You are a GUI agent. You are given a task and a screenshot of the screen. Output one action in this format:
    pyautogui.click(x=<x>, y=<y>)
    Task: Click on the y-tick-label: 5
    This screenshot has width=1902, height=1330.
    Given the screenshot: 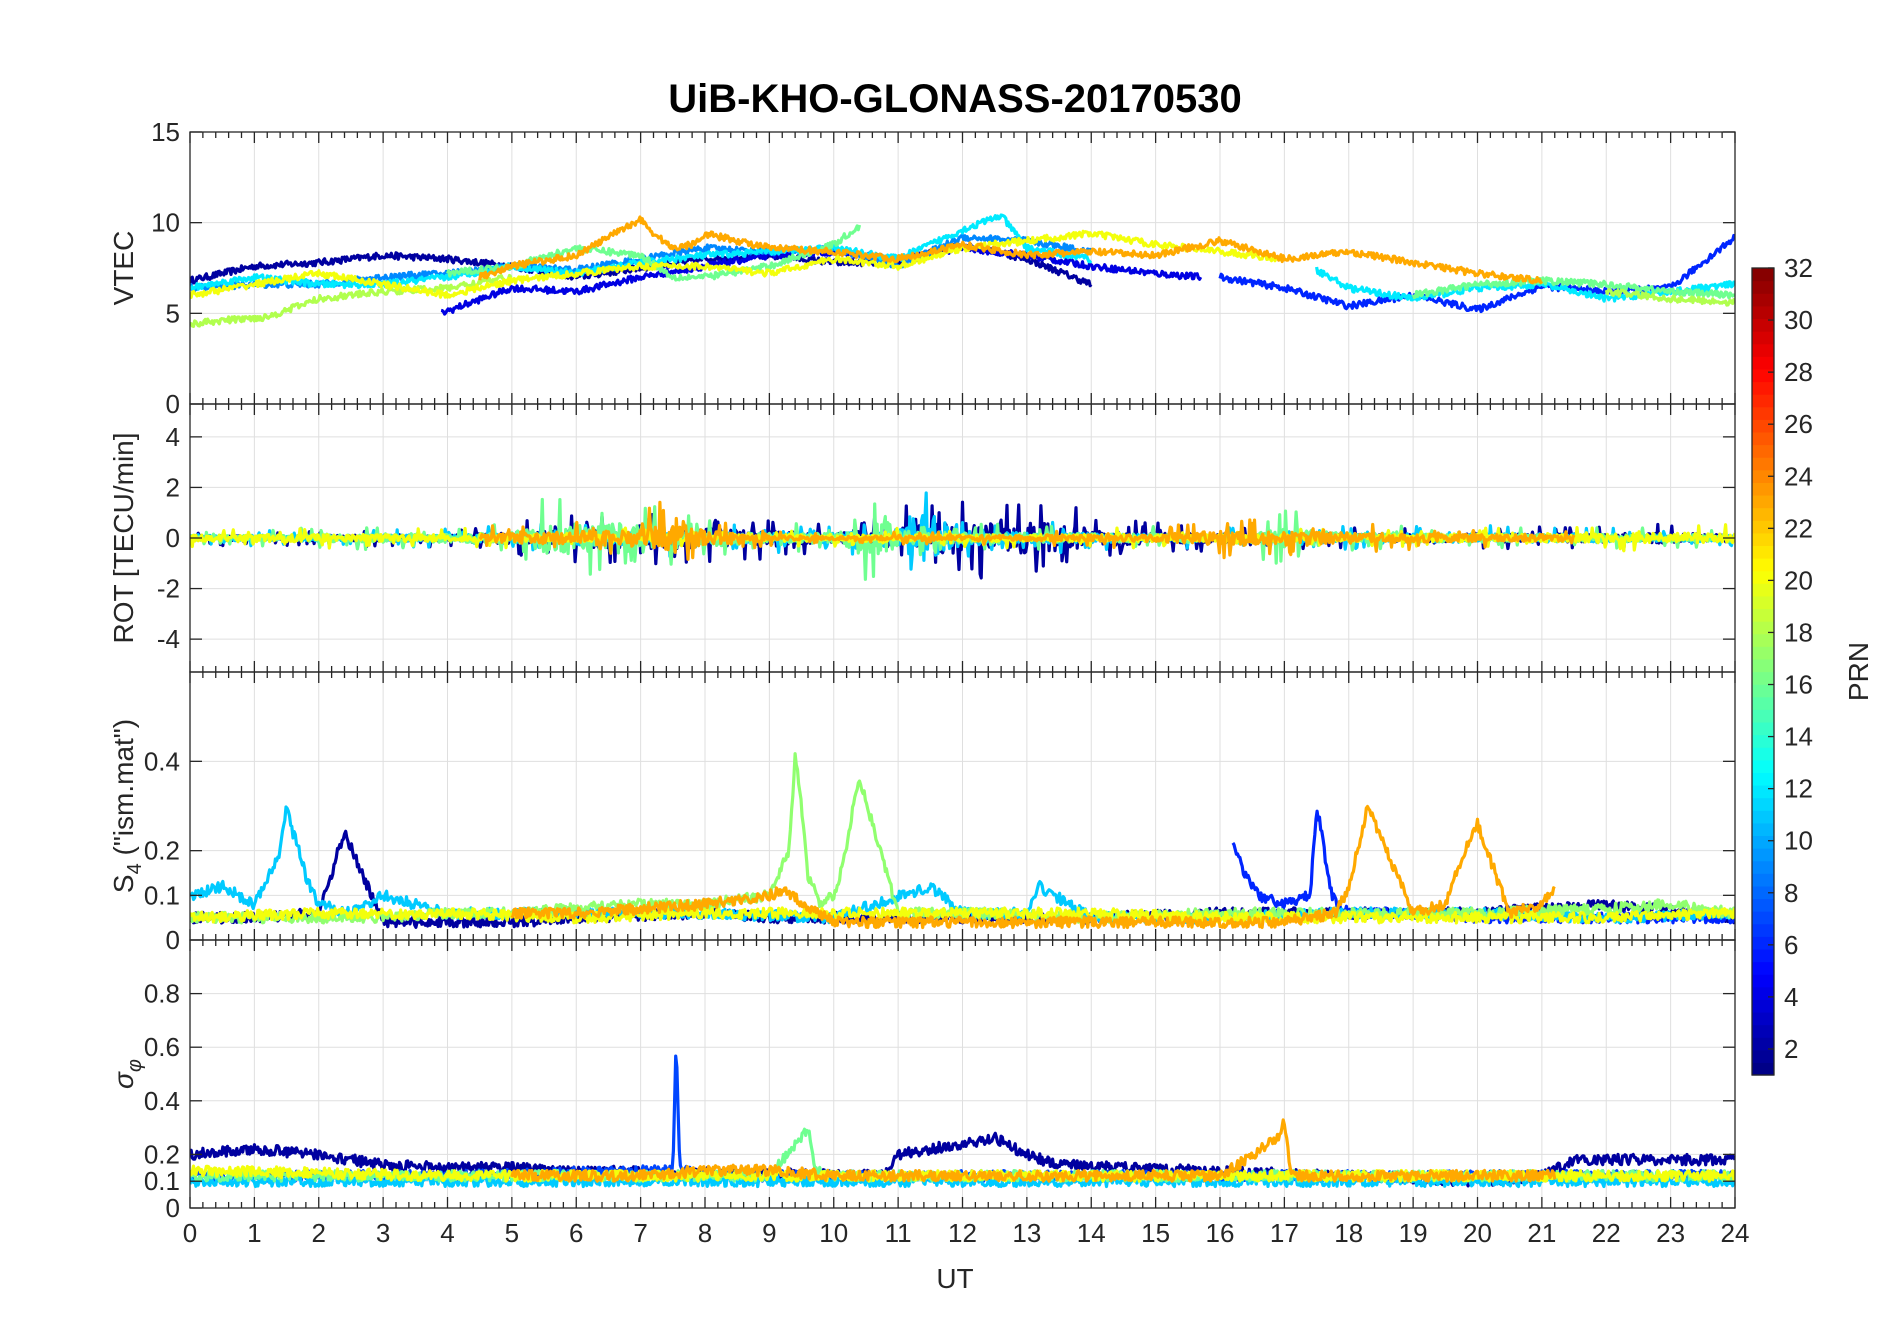 What is the action you would take?
    pyautogui.click(x=173, y=313)
    